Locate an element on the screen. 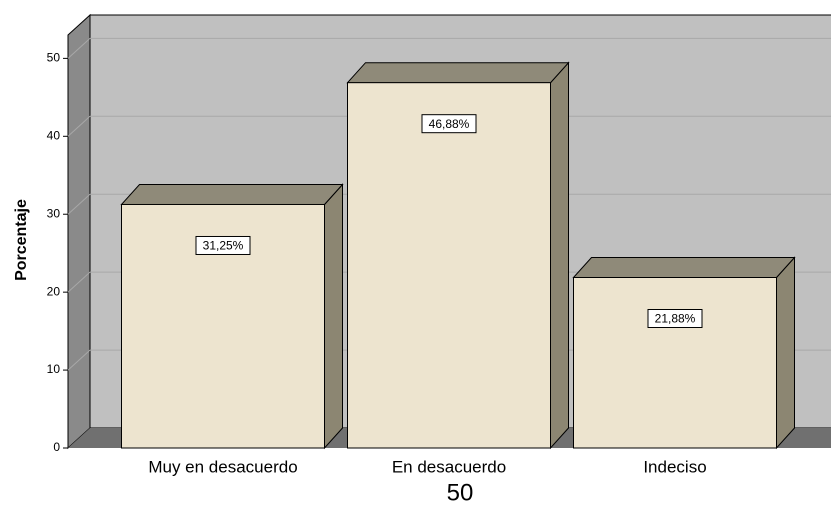  left-wall is located at coordinates (79, 231).